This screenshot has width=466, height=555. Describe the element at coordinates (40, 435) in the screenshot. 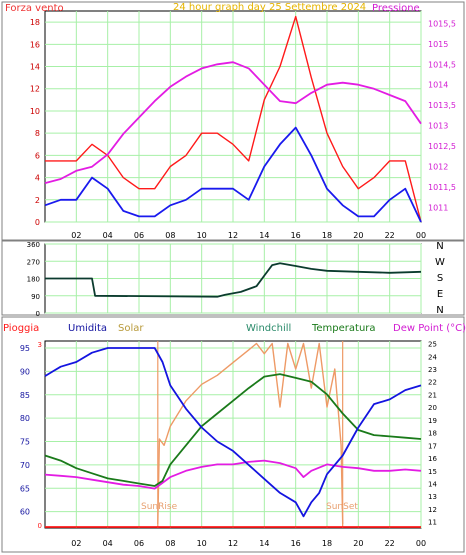

I see `rain-ticks: 03` at that location.